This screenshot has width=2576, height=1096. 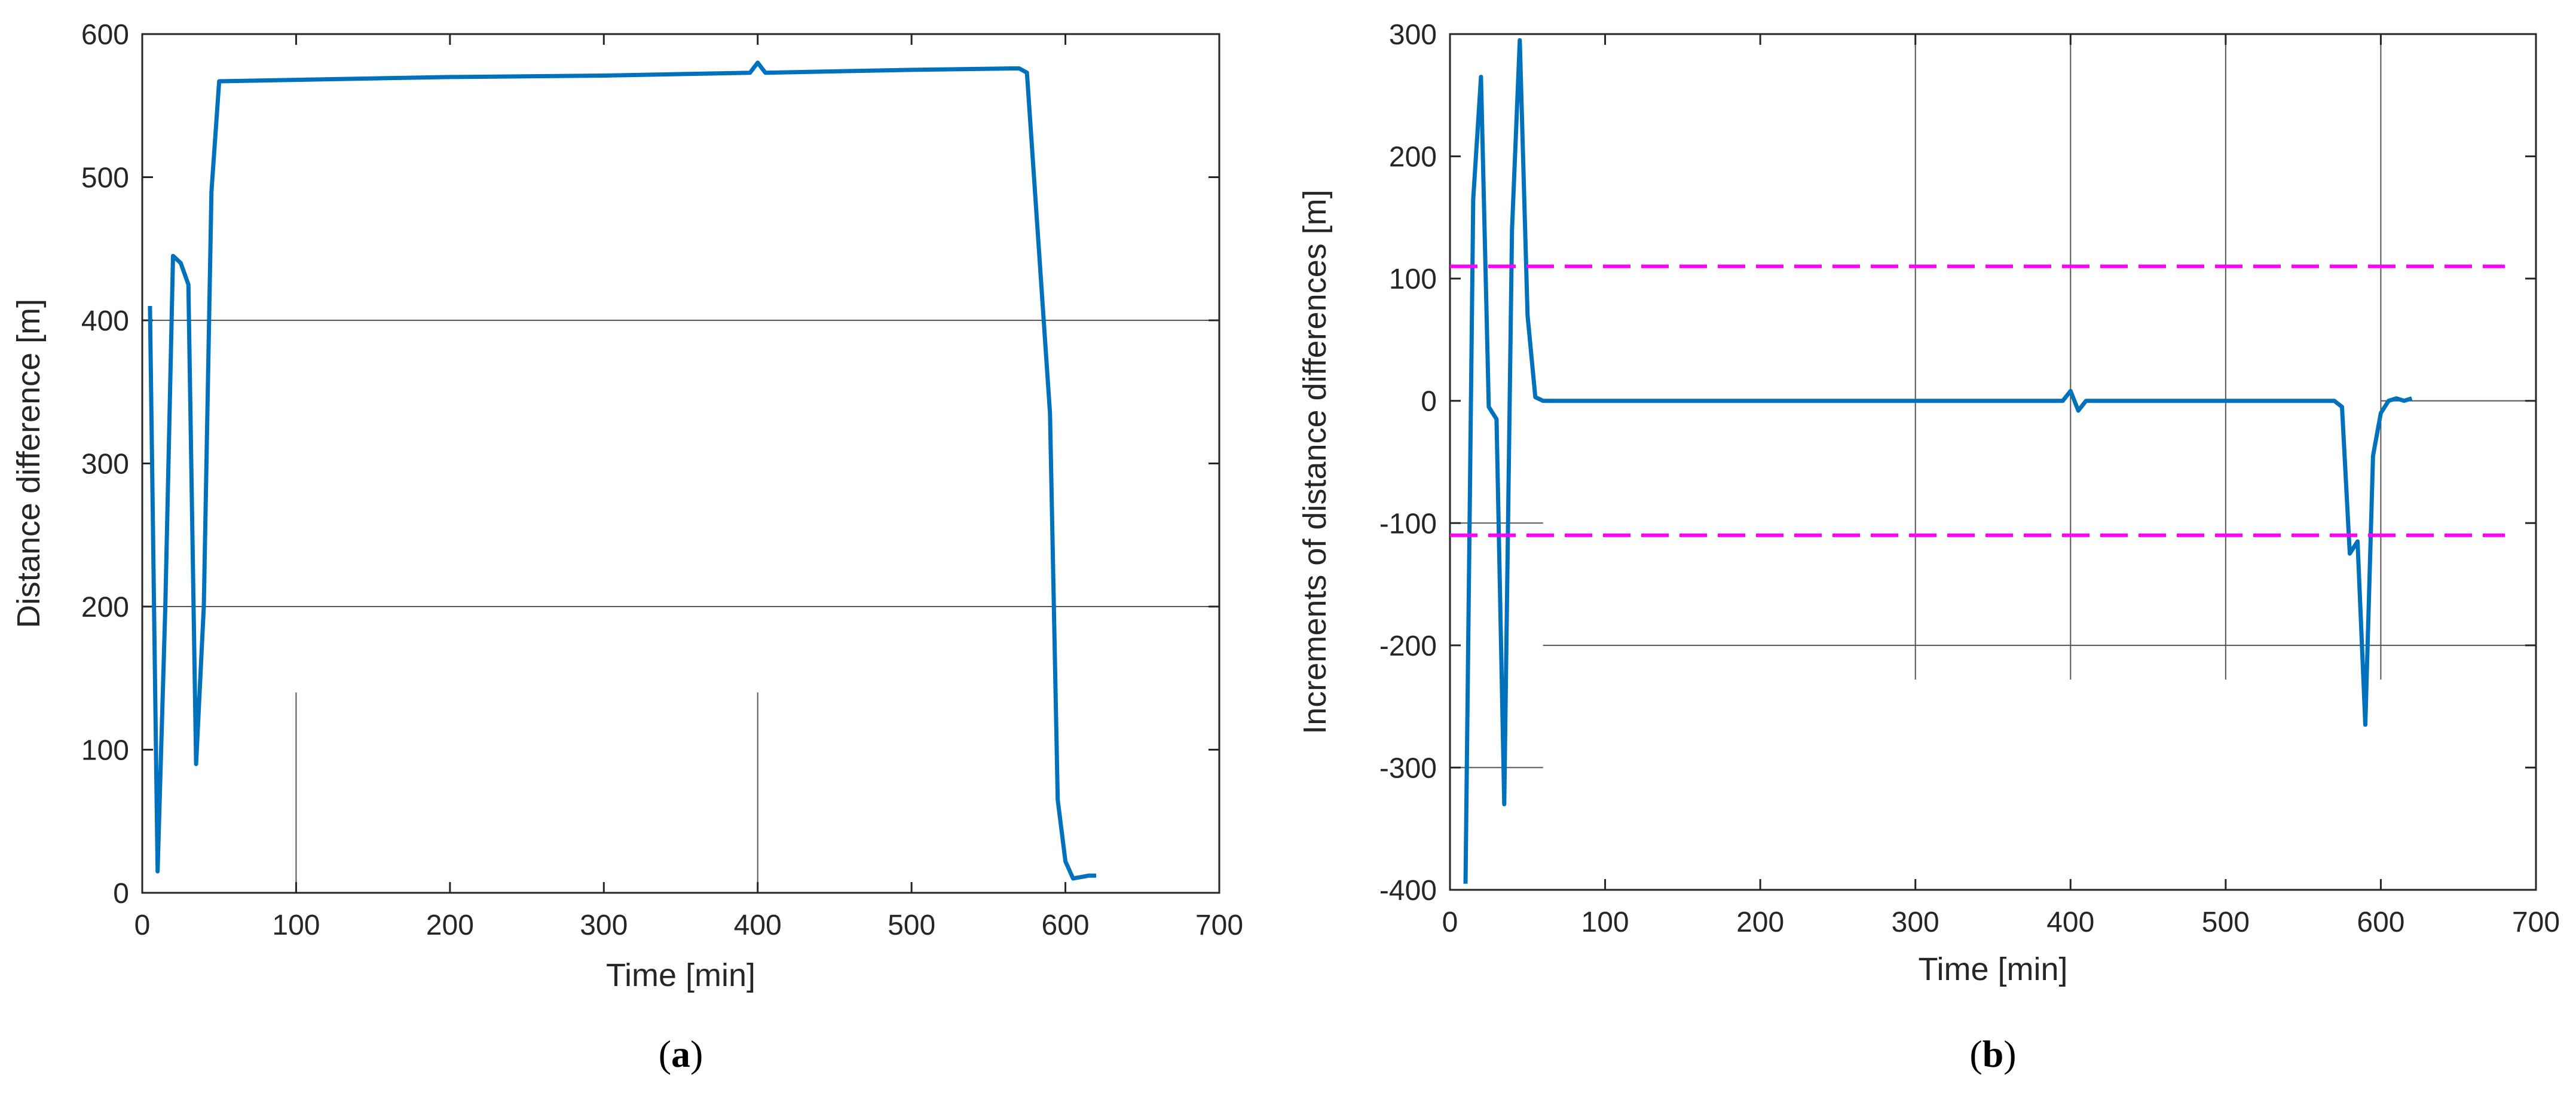 What do you see at coordinates (29, 463) in the screenshot?
I see `y-axis-label: Distance difference [m]` at bounding box center [29, 463].